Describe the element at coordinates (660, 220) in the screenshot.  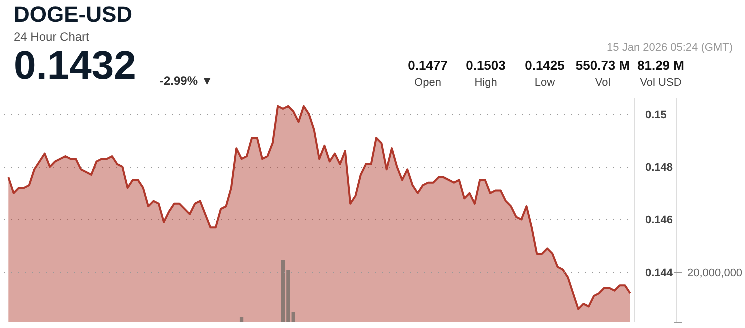
I see `y-tick-label: 0.146` at that location.